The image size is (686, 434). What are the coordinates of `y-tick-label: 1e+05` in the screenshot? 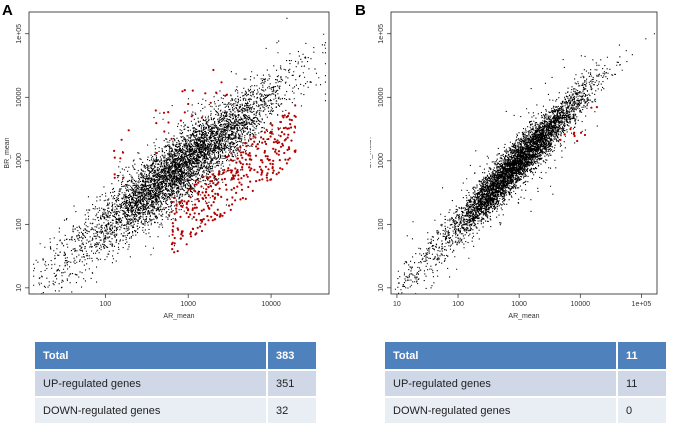 It's located at (381, 34).